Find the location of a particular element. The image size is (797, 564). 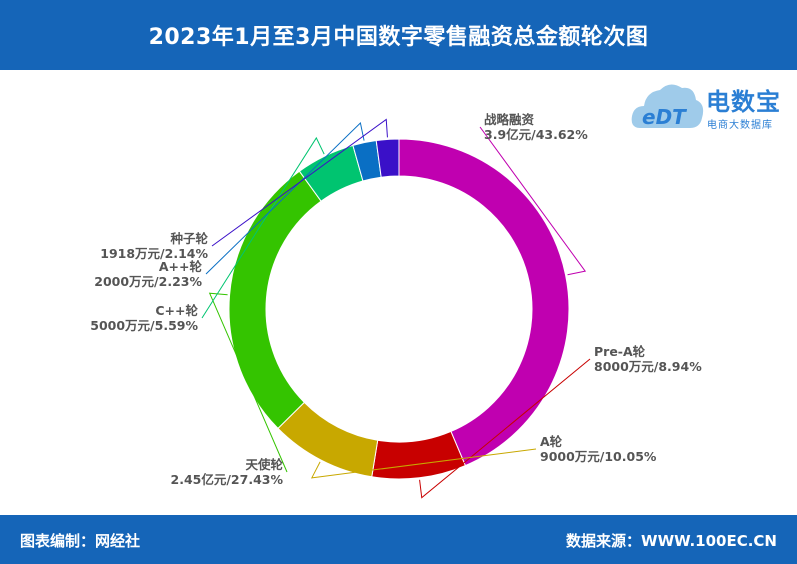

slice-name-label: 战略融资 is located at coordinates (509, 119).